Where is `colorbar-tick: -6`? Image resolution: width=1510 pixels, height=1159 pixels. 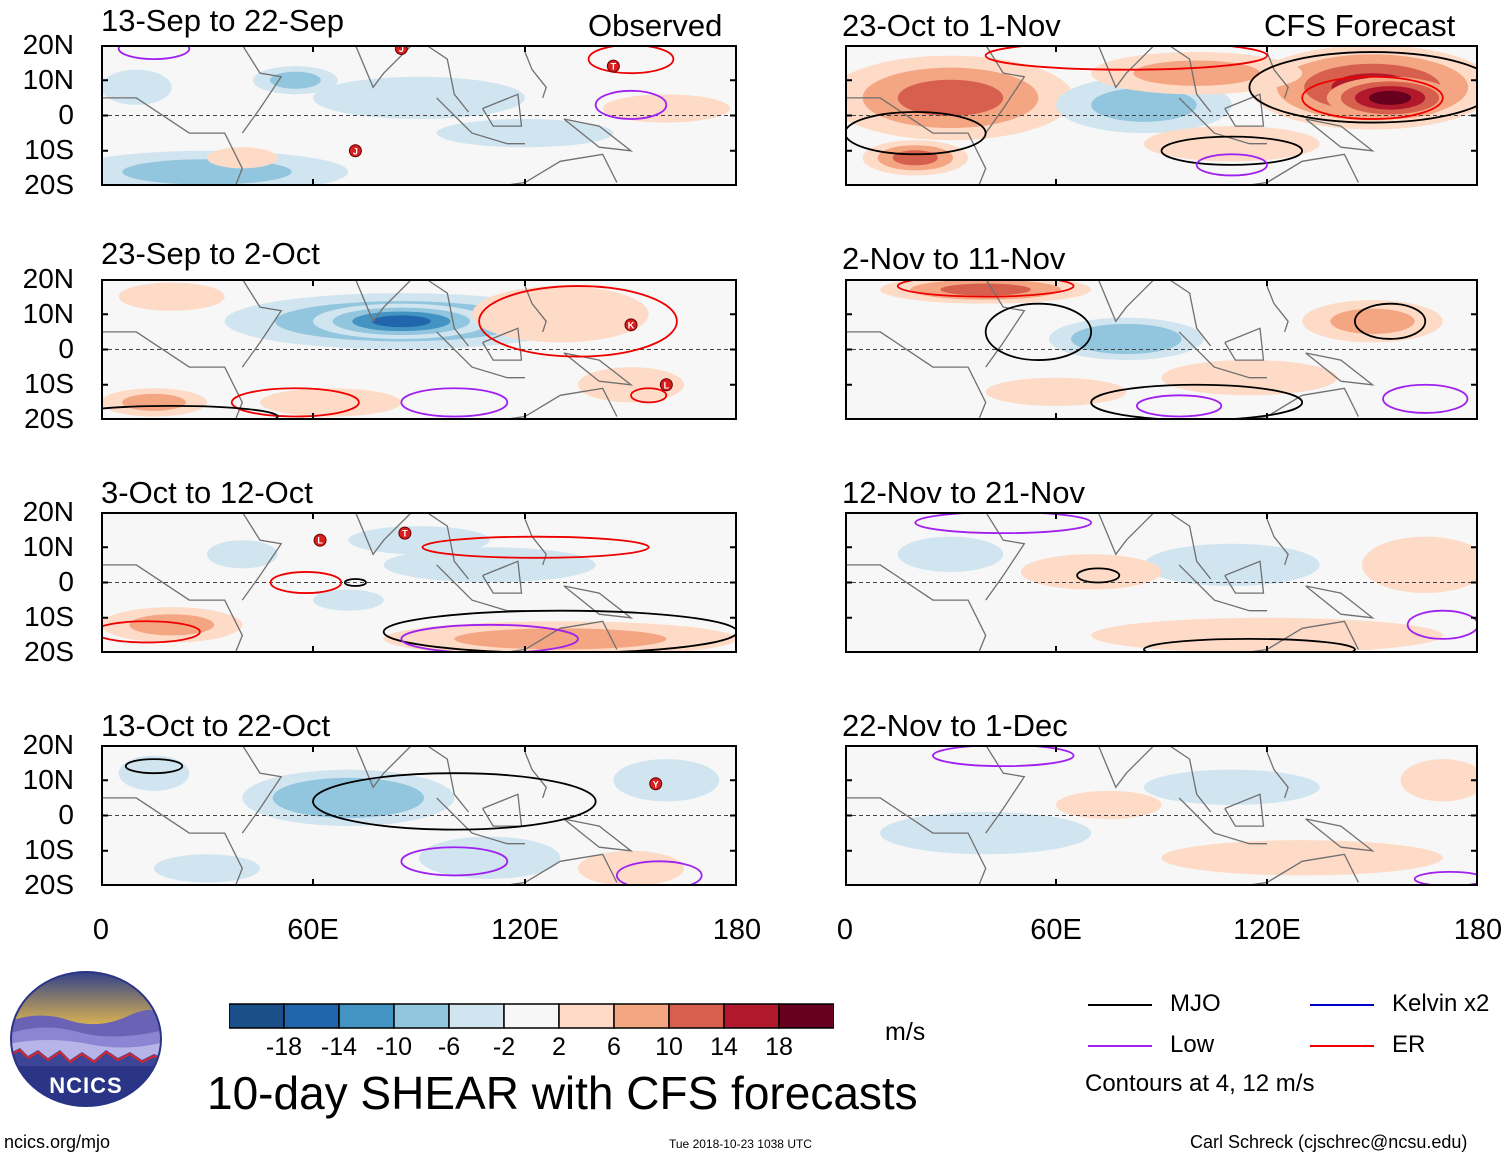
colorbar-tick: -6 is located at coordinates (449, 1047).